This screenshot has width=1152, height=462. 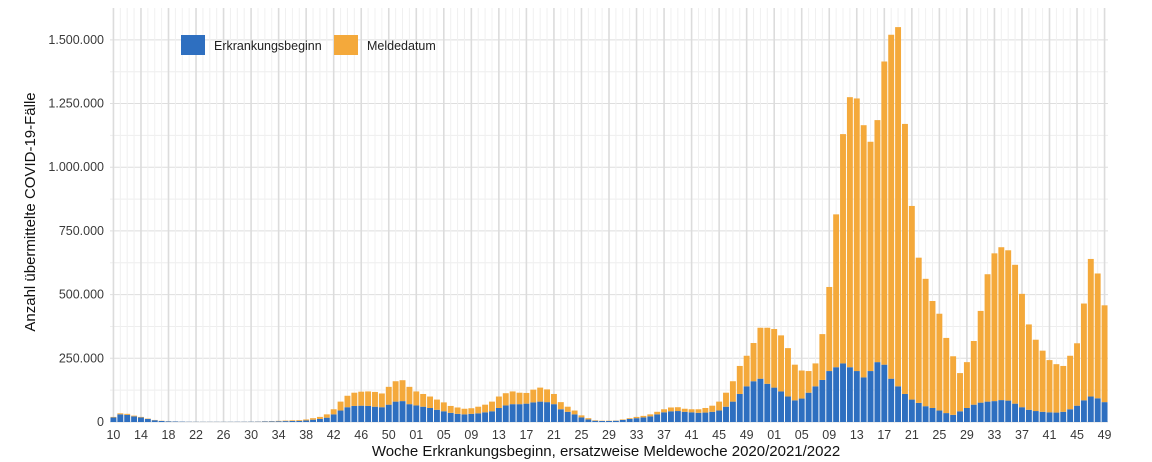 What do you see at coordinates (526, 435) in the screenshot?
I see `x-tick-label: 17` at bounding box center [526, 435].